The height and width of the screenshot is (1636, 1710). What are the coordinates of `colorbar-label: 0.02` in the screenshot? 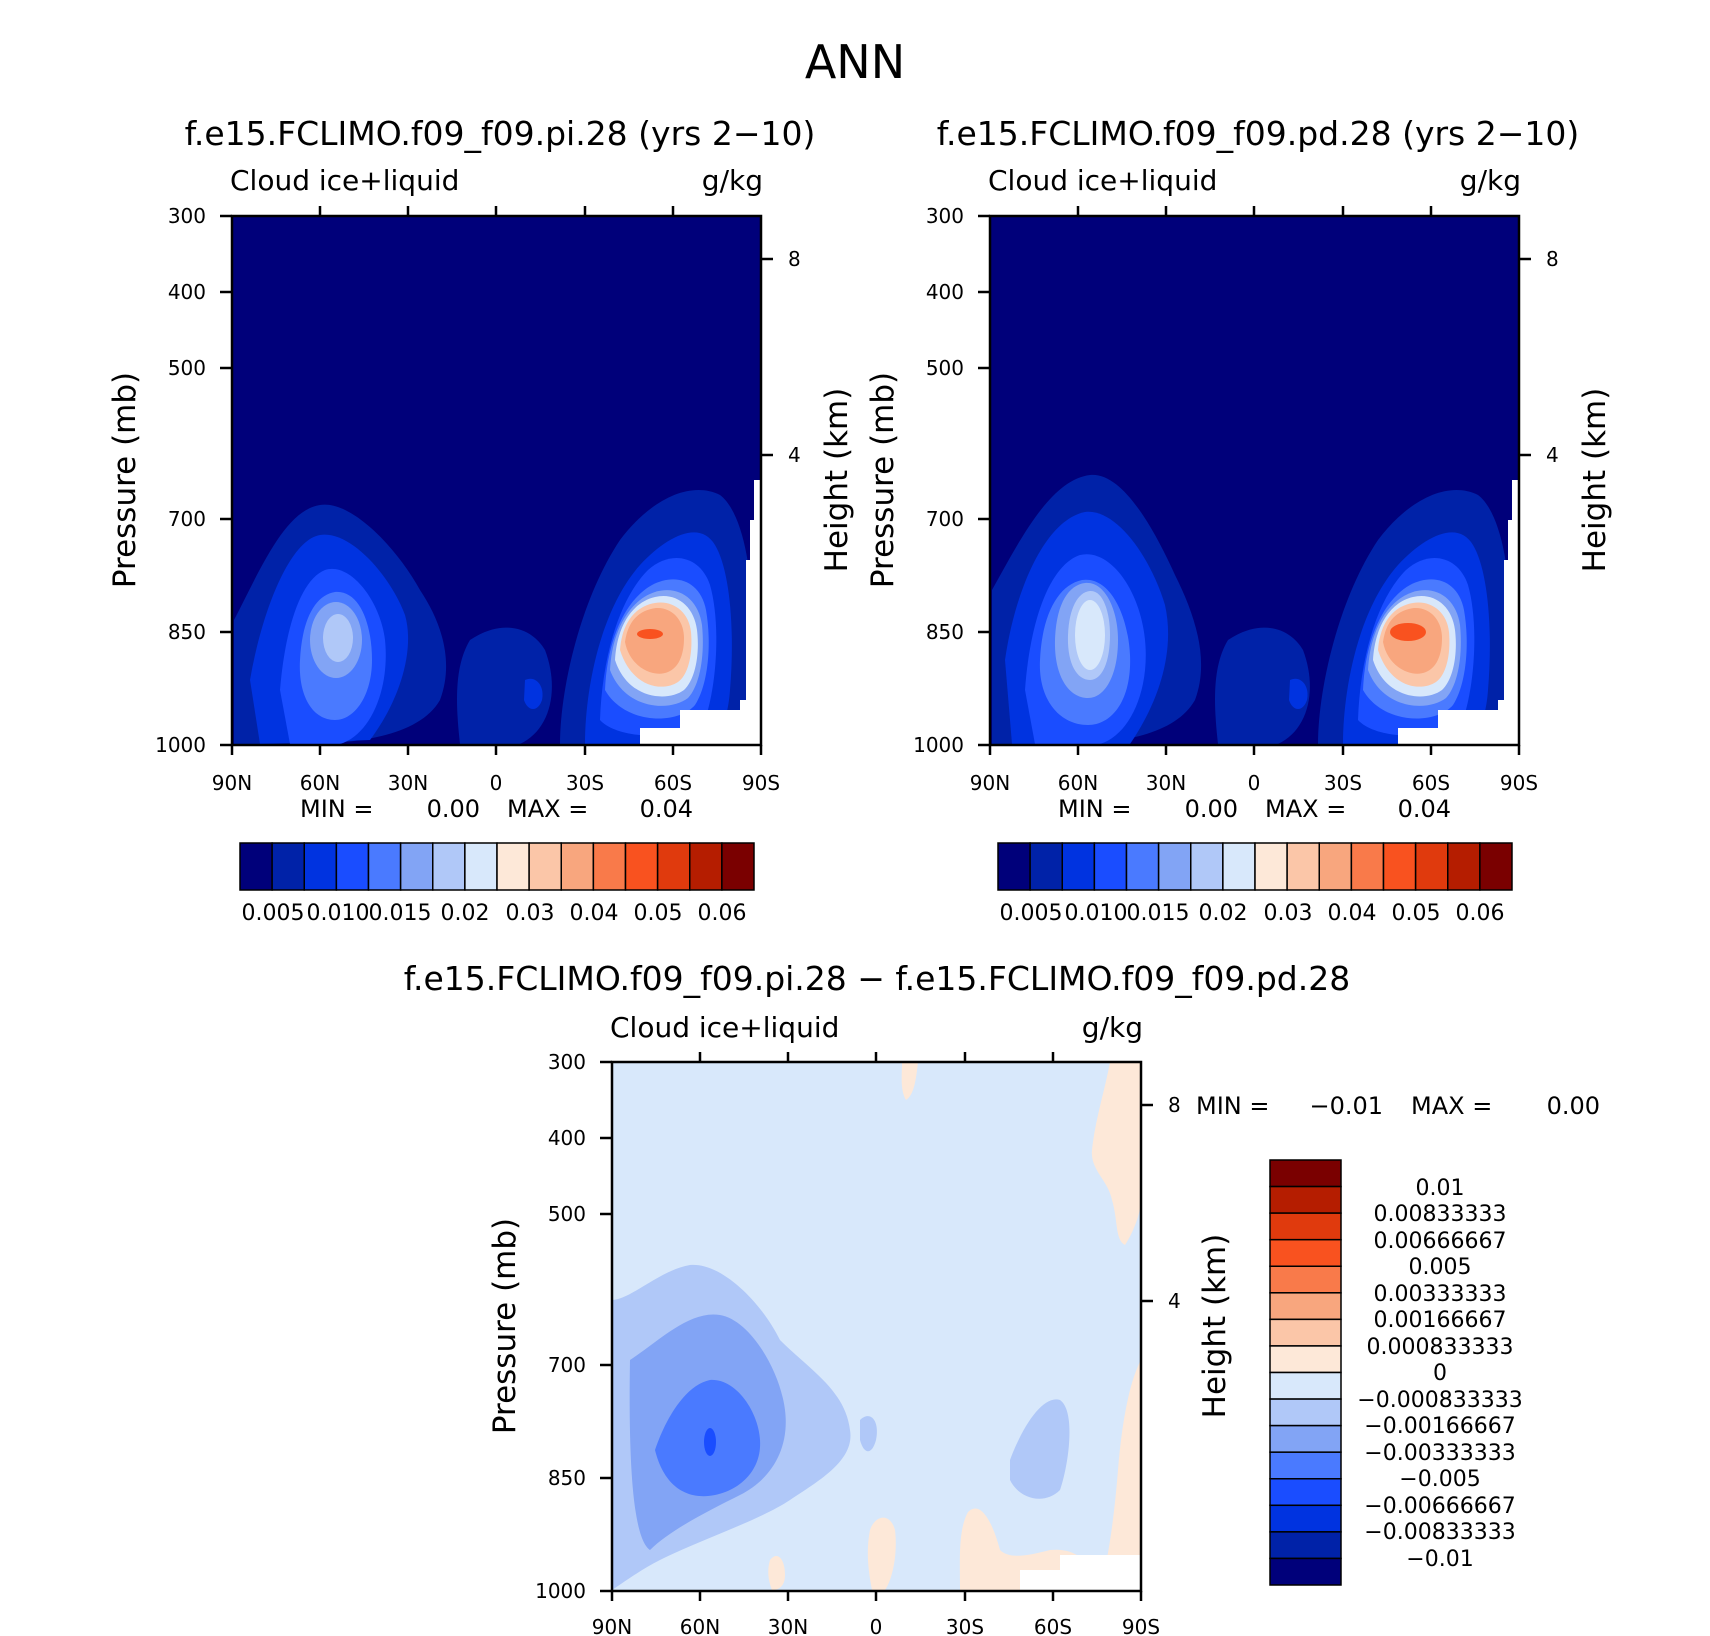 It's located at (1223, 913).